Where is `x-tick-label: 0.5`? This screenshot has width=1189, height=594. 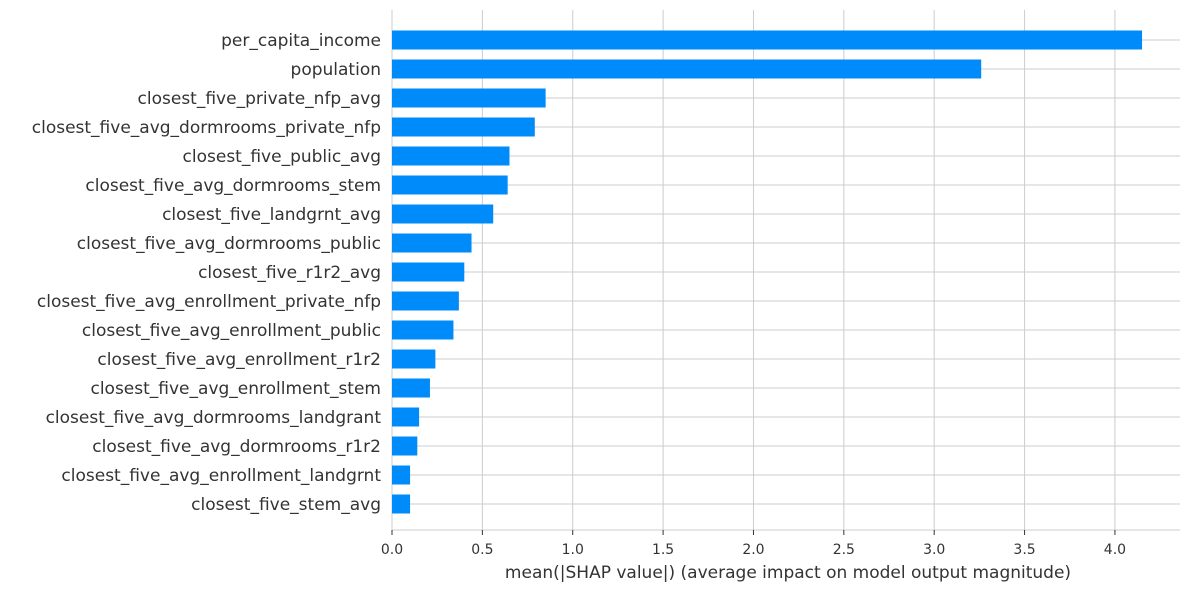
x-tick-label: 0.5 is located at coordinates (482, 550).